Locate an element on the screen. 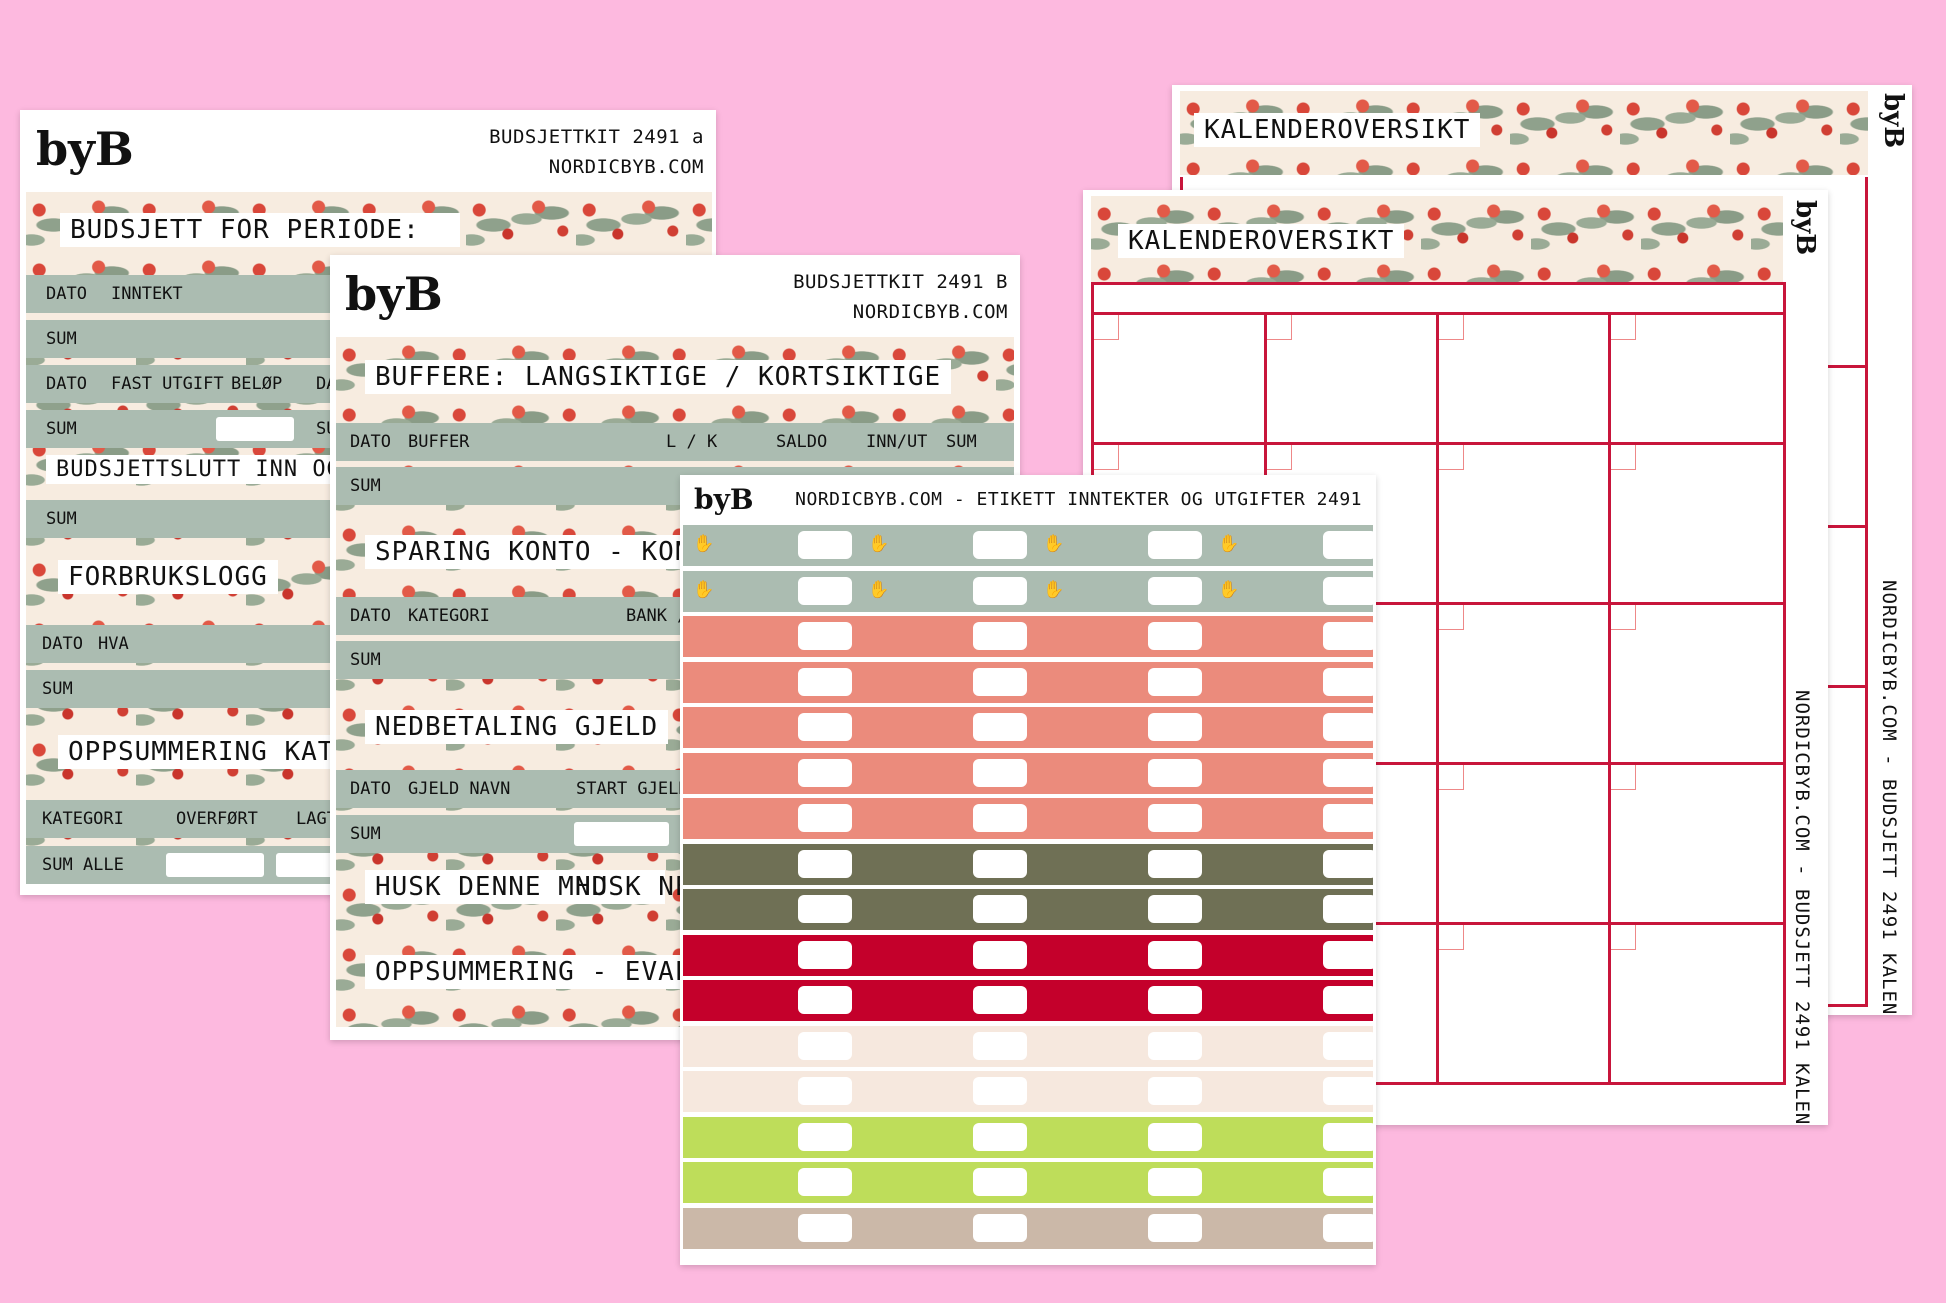 The height and width of the screenshot is (1303, 1946). hand-coin-icon: ✋ is located at coordinates (879, 544).